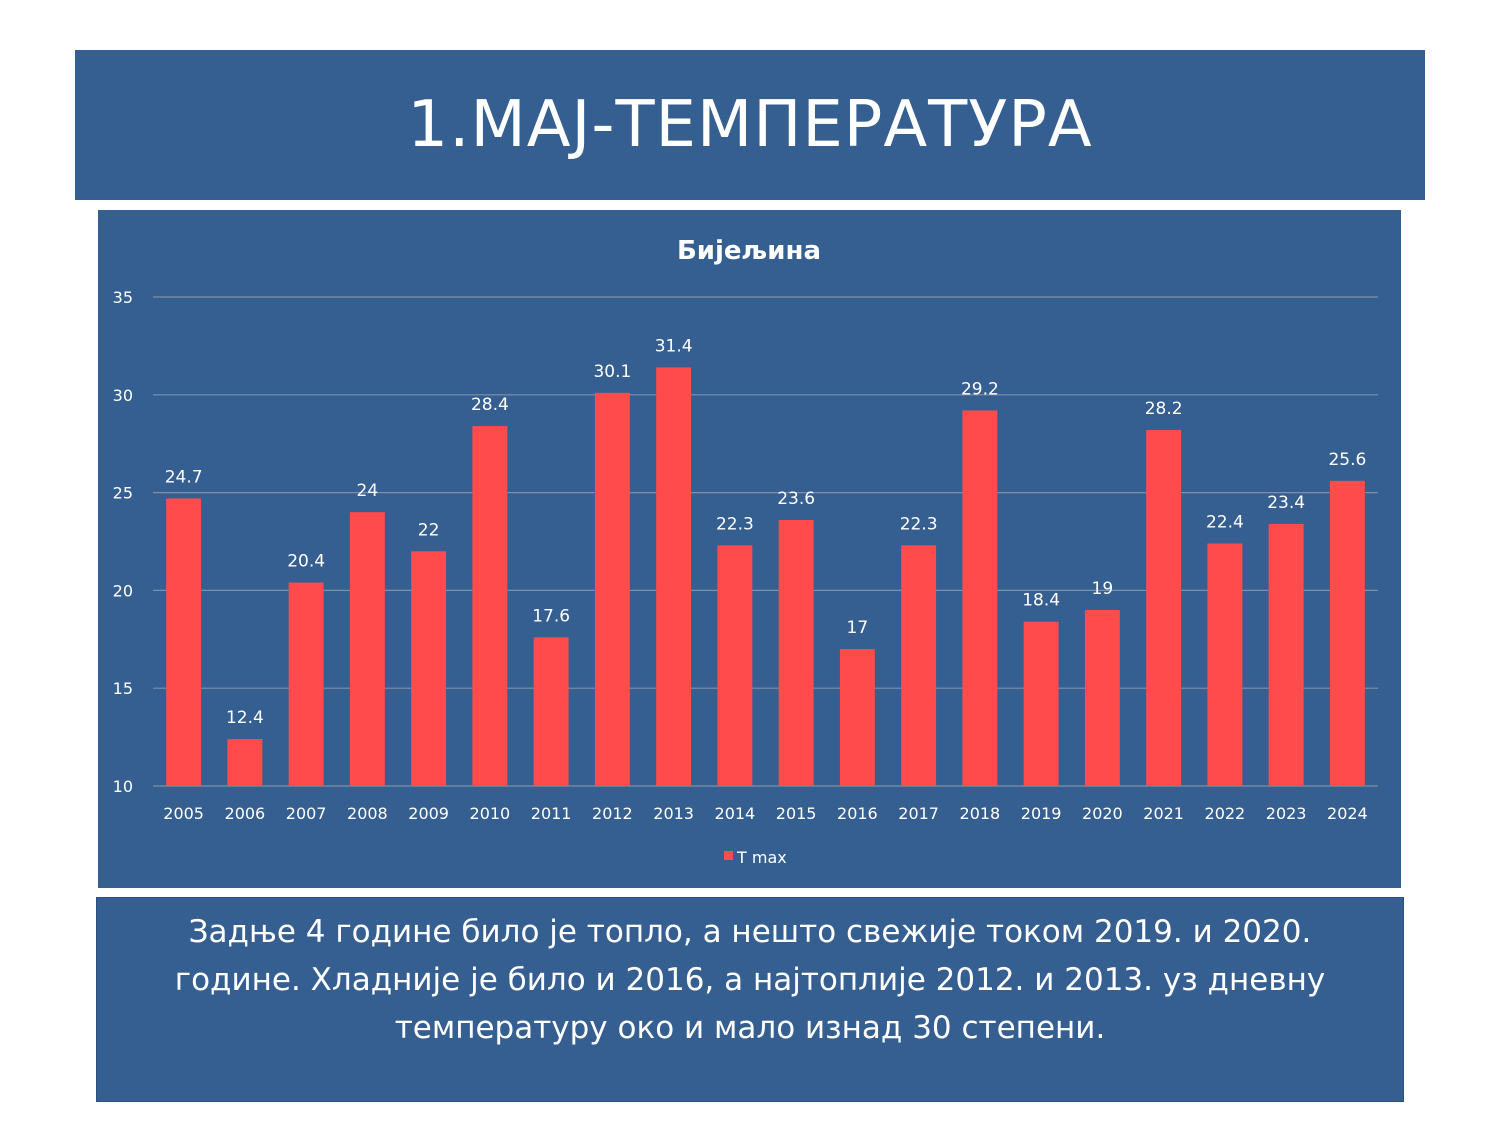 Image resolution: width=1500 pixels, height=1125 pixels. What do you see at coordinates (306, 813) in the screenshot?
I see `x-tick-label: 2007` at bounding box center [306, 813].